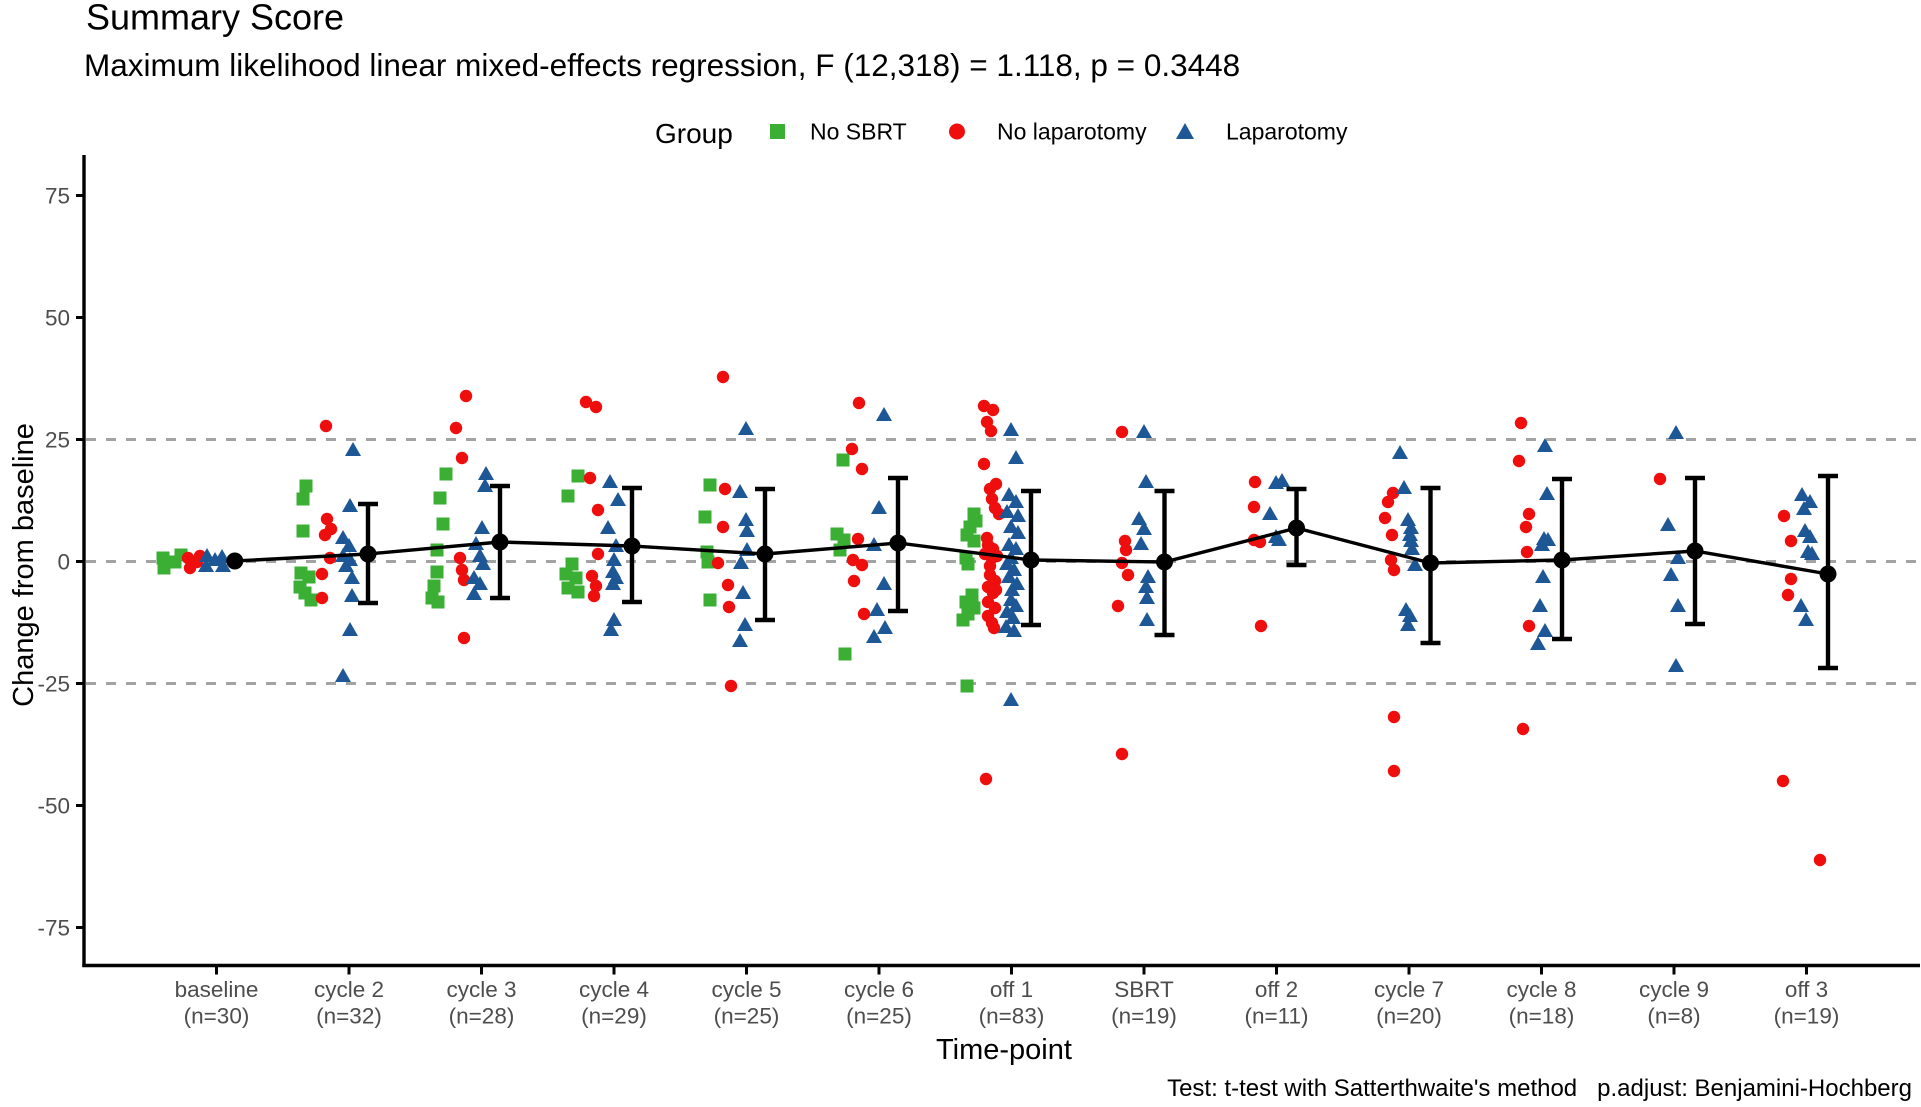  What do you see at coordinates (1277, 1016) in the screenshot?
I see `svg-text: (n=11)` at bounding box center [1277, 1016].